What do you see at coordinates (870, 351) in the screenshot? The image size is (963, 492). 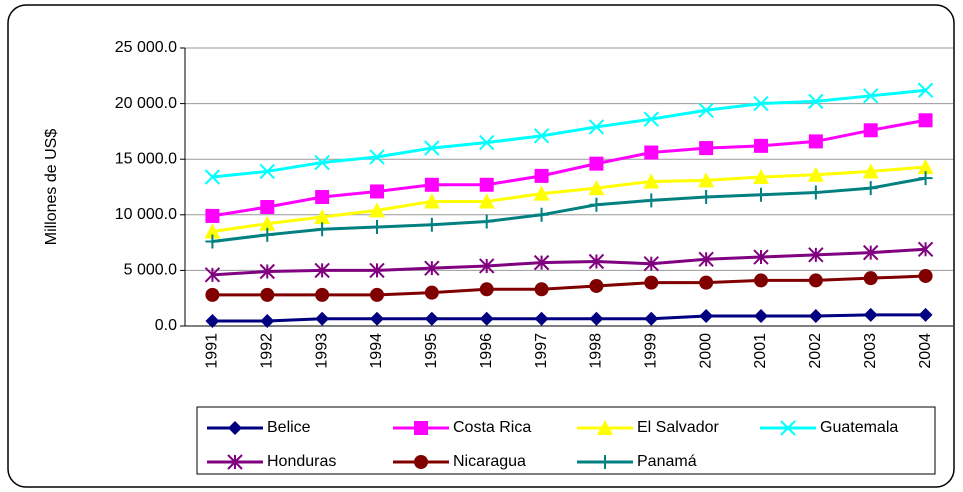 I see `x-tick-label: 2003` at bounding box center [870, 351].